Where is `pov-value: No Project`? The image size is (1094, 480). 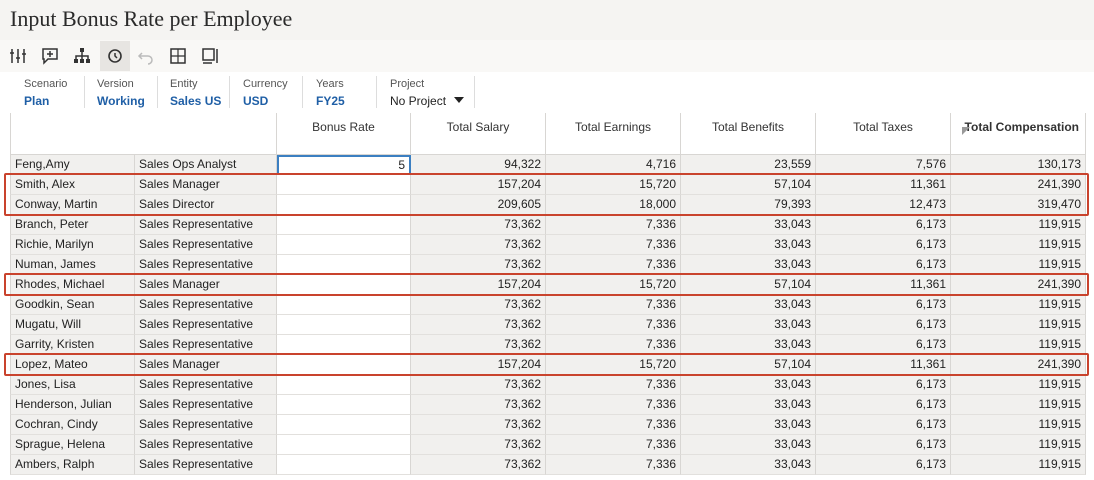
pov-value: No Project is located at coordinates (418, 101).